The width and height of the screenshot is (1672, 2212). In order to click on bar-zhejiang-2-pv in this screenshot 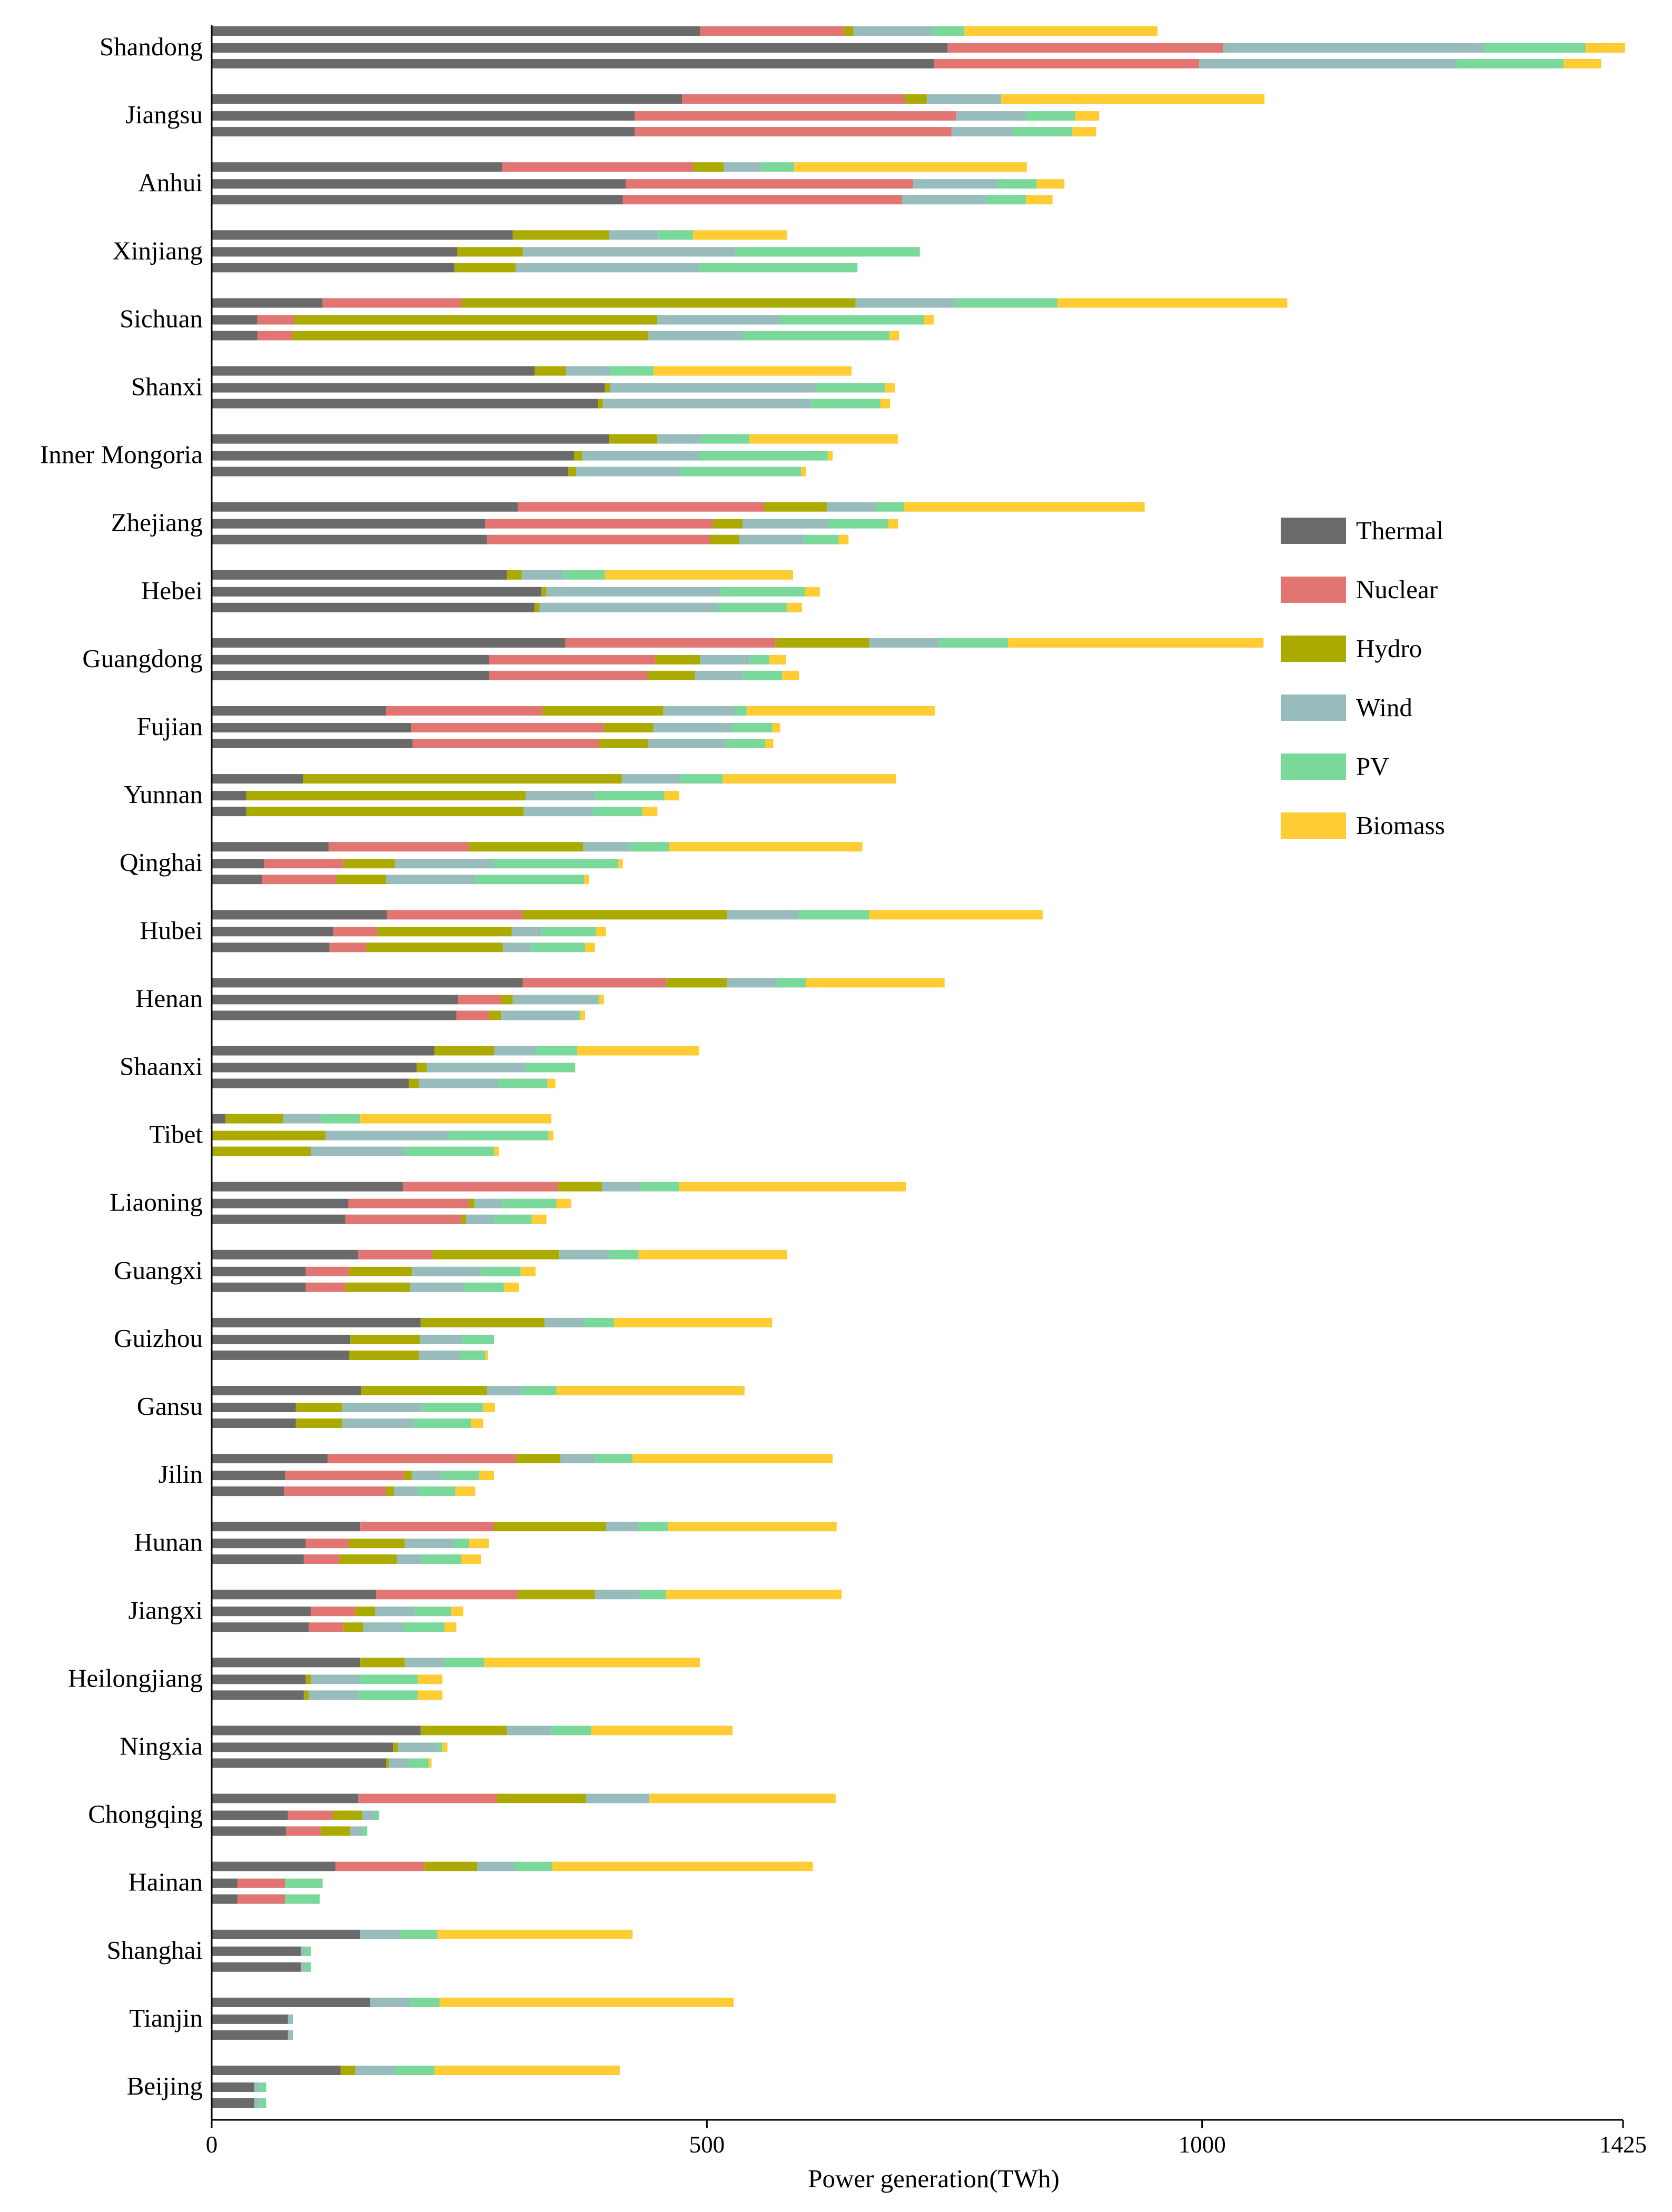, I will do `click(858, 524)`.